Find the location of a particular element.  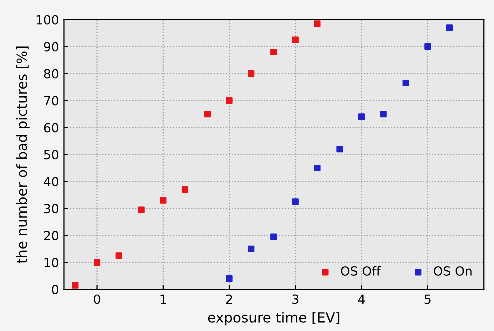

y-tick-label: 60 is located at coordinates (51, 128).